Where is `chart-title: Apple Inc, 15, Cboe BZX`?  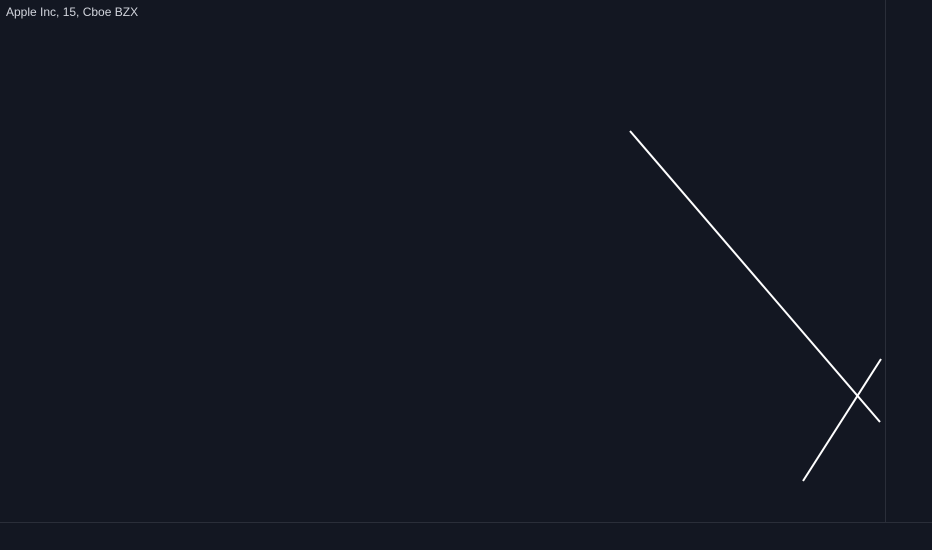 chart-title: Apple Inc, 15, Cboe BZX is located at coordinates (72, 12).